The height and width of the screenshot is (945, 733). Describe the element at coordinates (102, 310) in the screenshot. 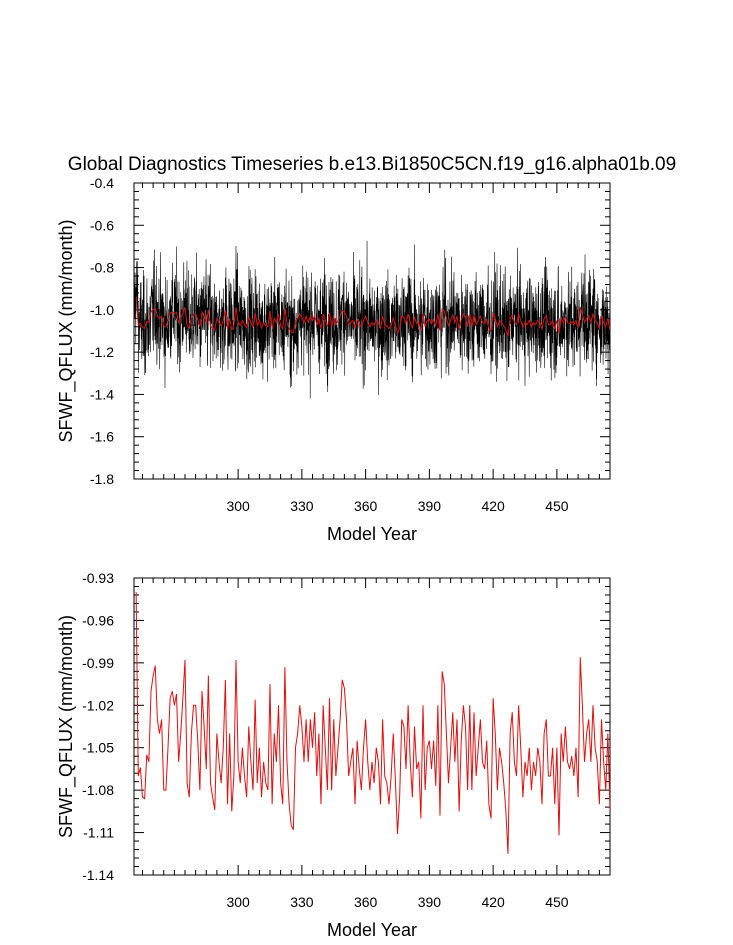

I see `y-tick-label: -1.0` at that location.